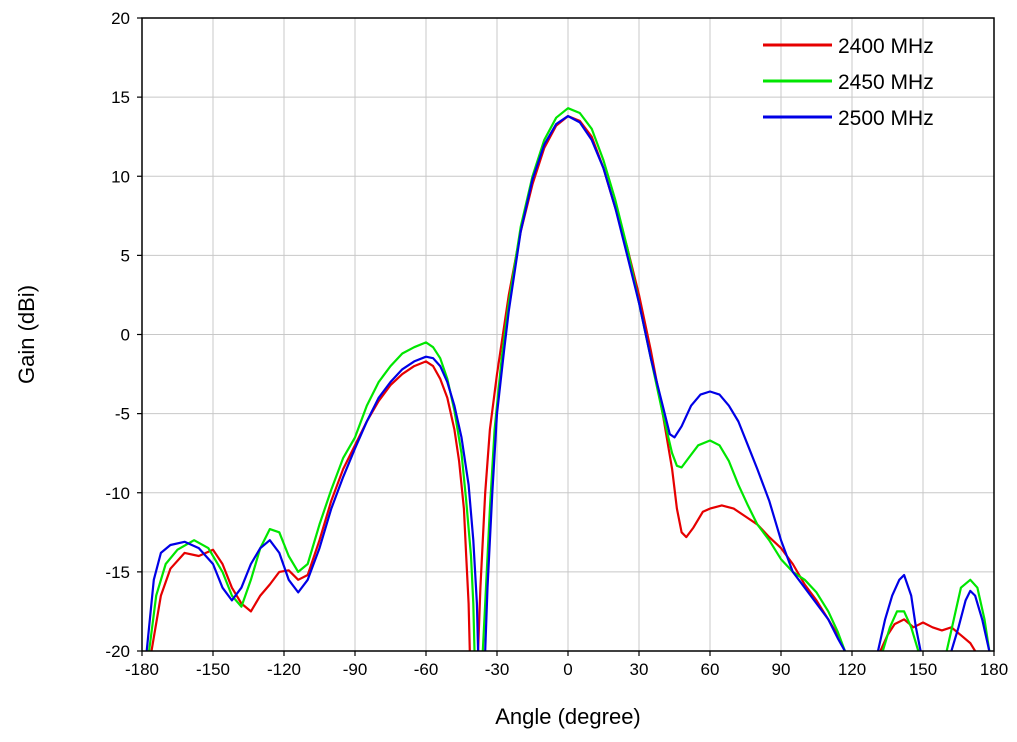 This screenshot has height=742, width=1017. Describe the element at coordinates (120, 97) in the screenshot. I see `y-tick-label: 15` at that location.